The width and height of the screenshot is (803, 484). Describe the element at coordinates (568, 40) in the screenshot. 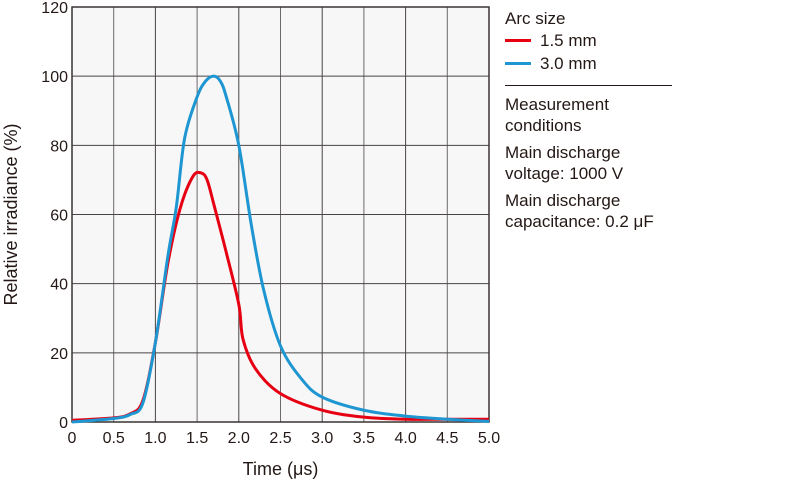

I see `legend-label: 1.5 mm` at that location.